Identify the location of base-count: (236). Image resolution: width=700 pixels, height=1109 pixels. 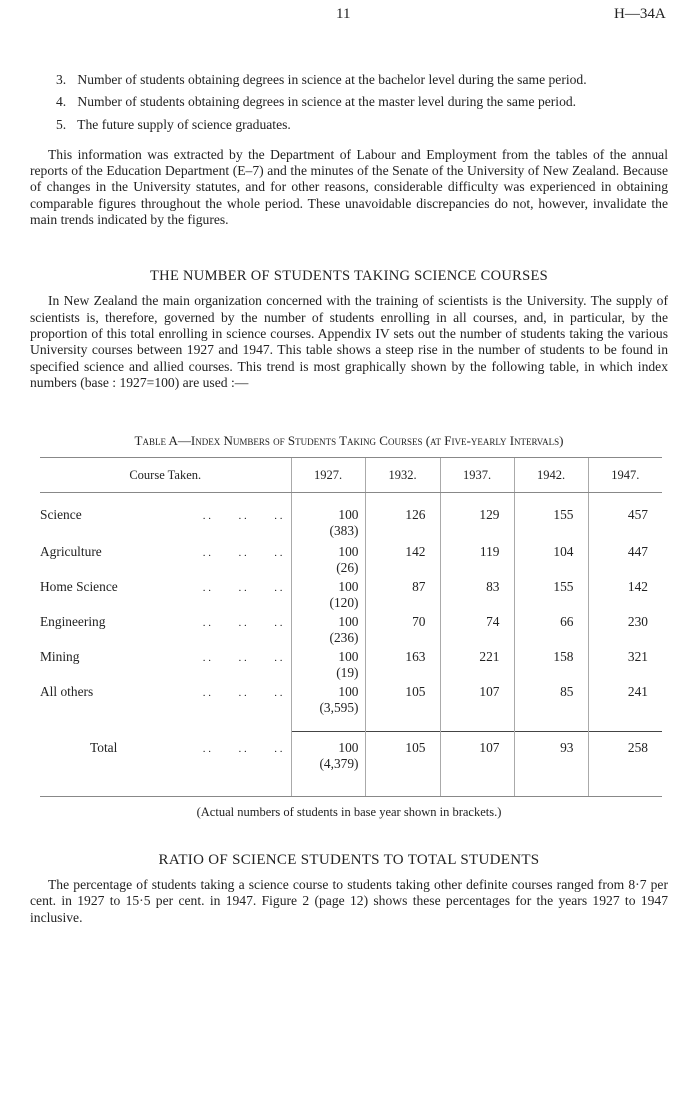
(344, 638).